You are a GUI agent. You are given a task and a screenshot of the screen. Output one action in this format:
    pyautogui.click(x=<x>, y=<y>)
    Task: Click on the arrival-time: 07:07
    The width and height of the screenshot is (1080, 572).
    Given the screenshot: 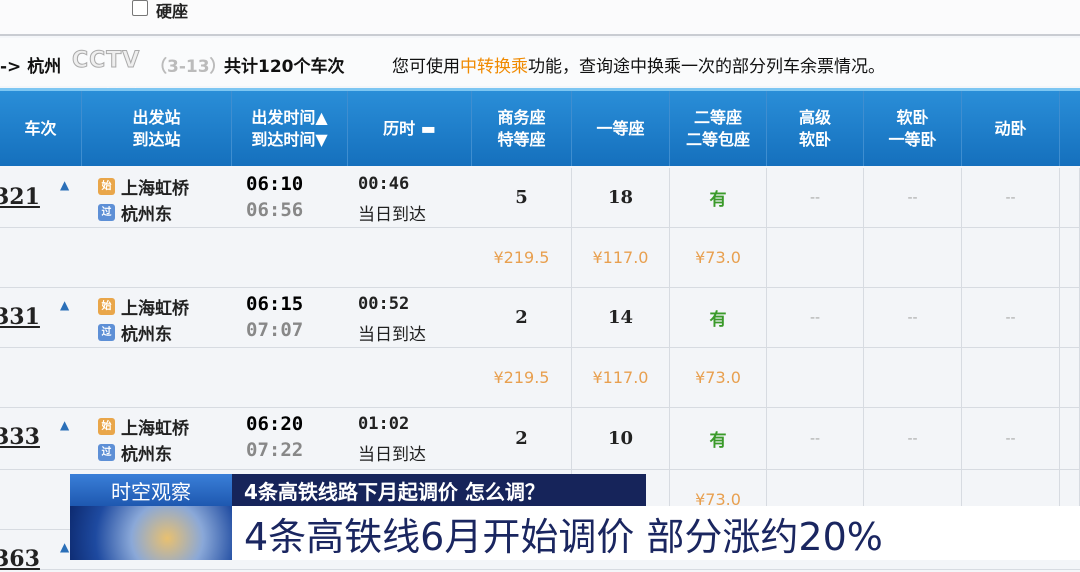 What is the action you would take?
    pyautogui.click(x=275, y=330)
    